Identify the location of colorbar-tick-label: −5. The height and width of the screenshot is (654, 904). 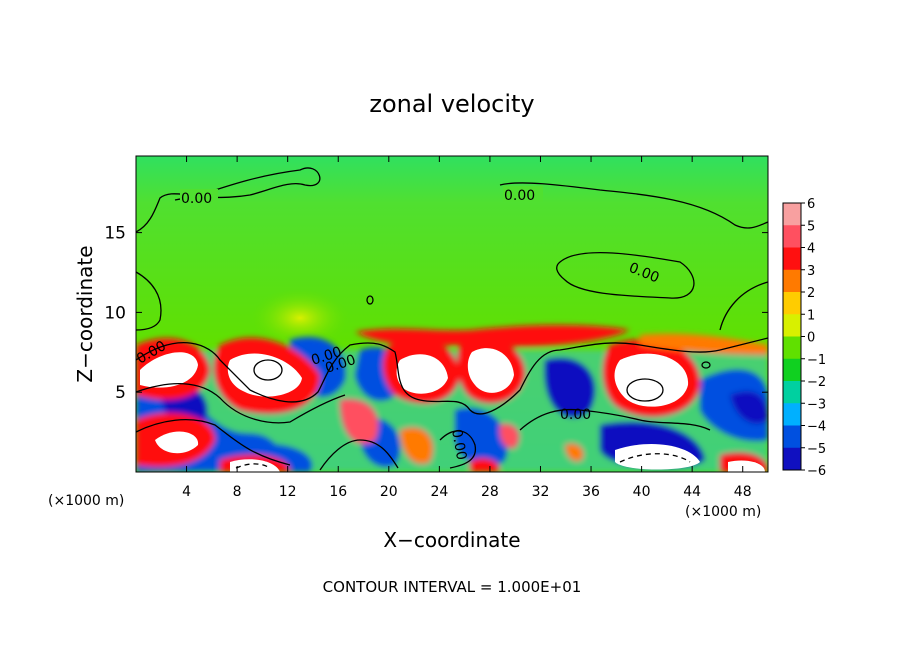
(816, 449).